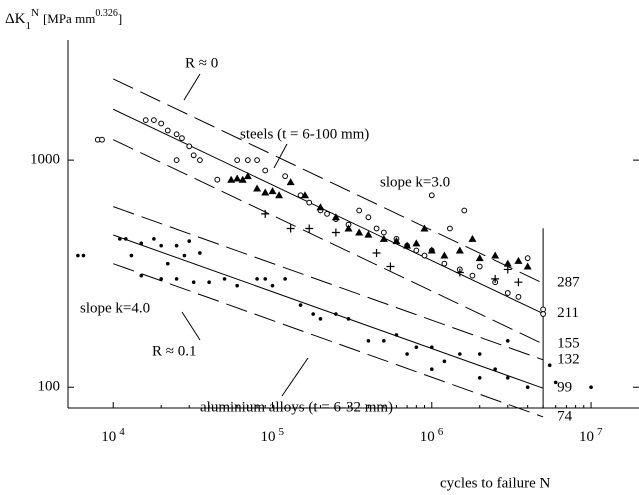 This screenshot has width=639, height=495. Describe the element at coordinates (35, 13) in the screenshot. I see `y-label-sup: N` at that location.